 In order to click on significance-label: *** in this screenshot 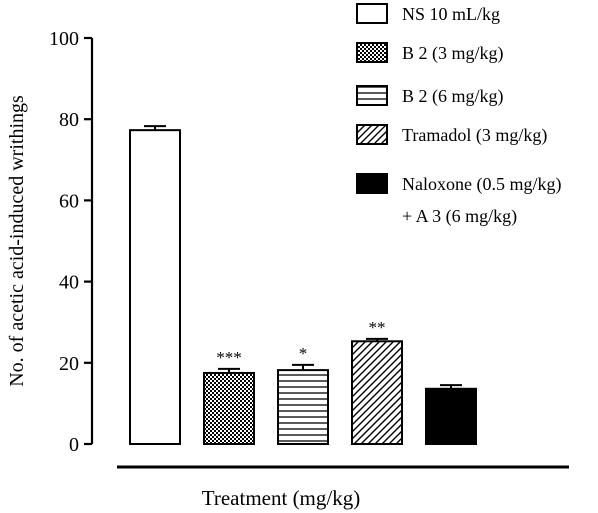, I will do `click(229, 357)`.